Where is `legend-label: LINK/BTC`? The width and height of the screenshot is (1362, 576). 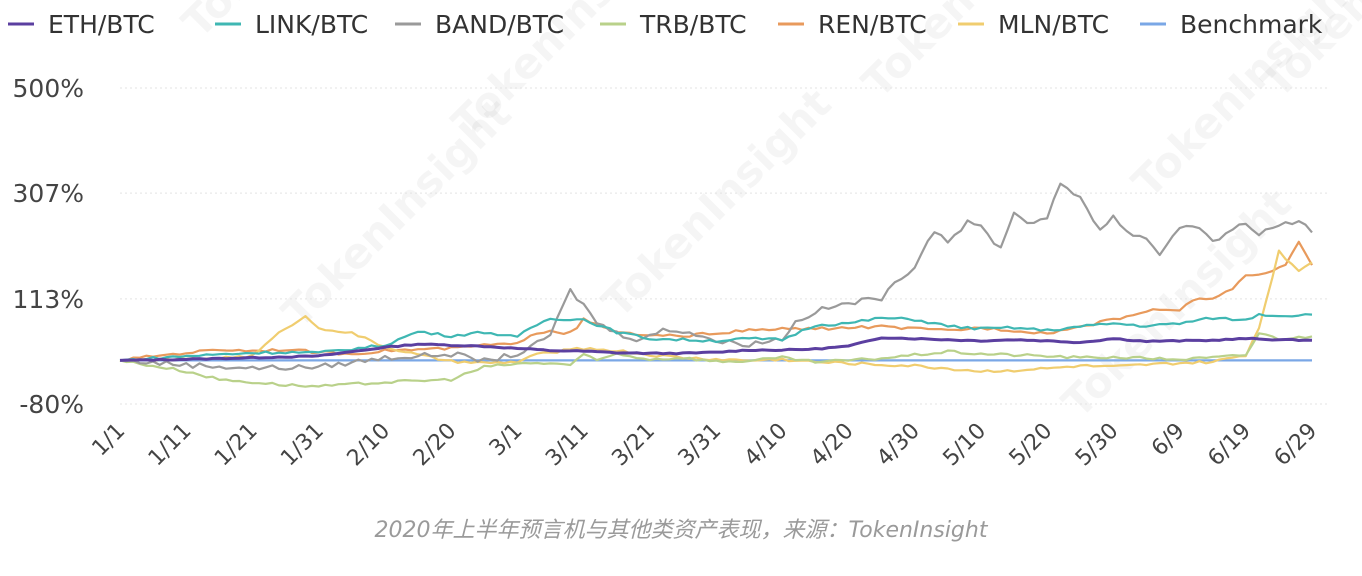 legend-label: LINK/BTC is located at coordinates (311, 24).